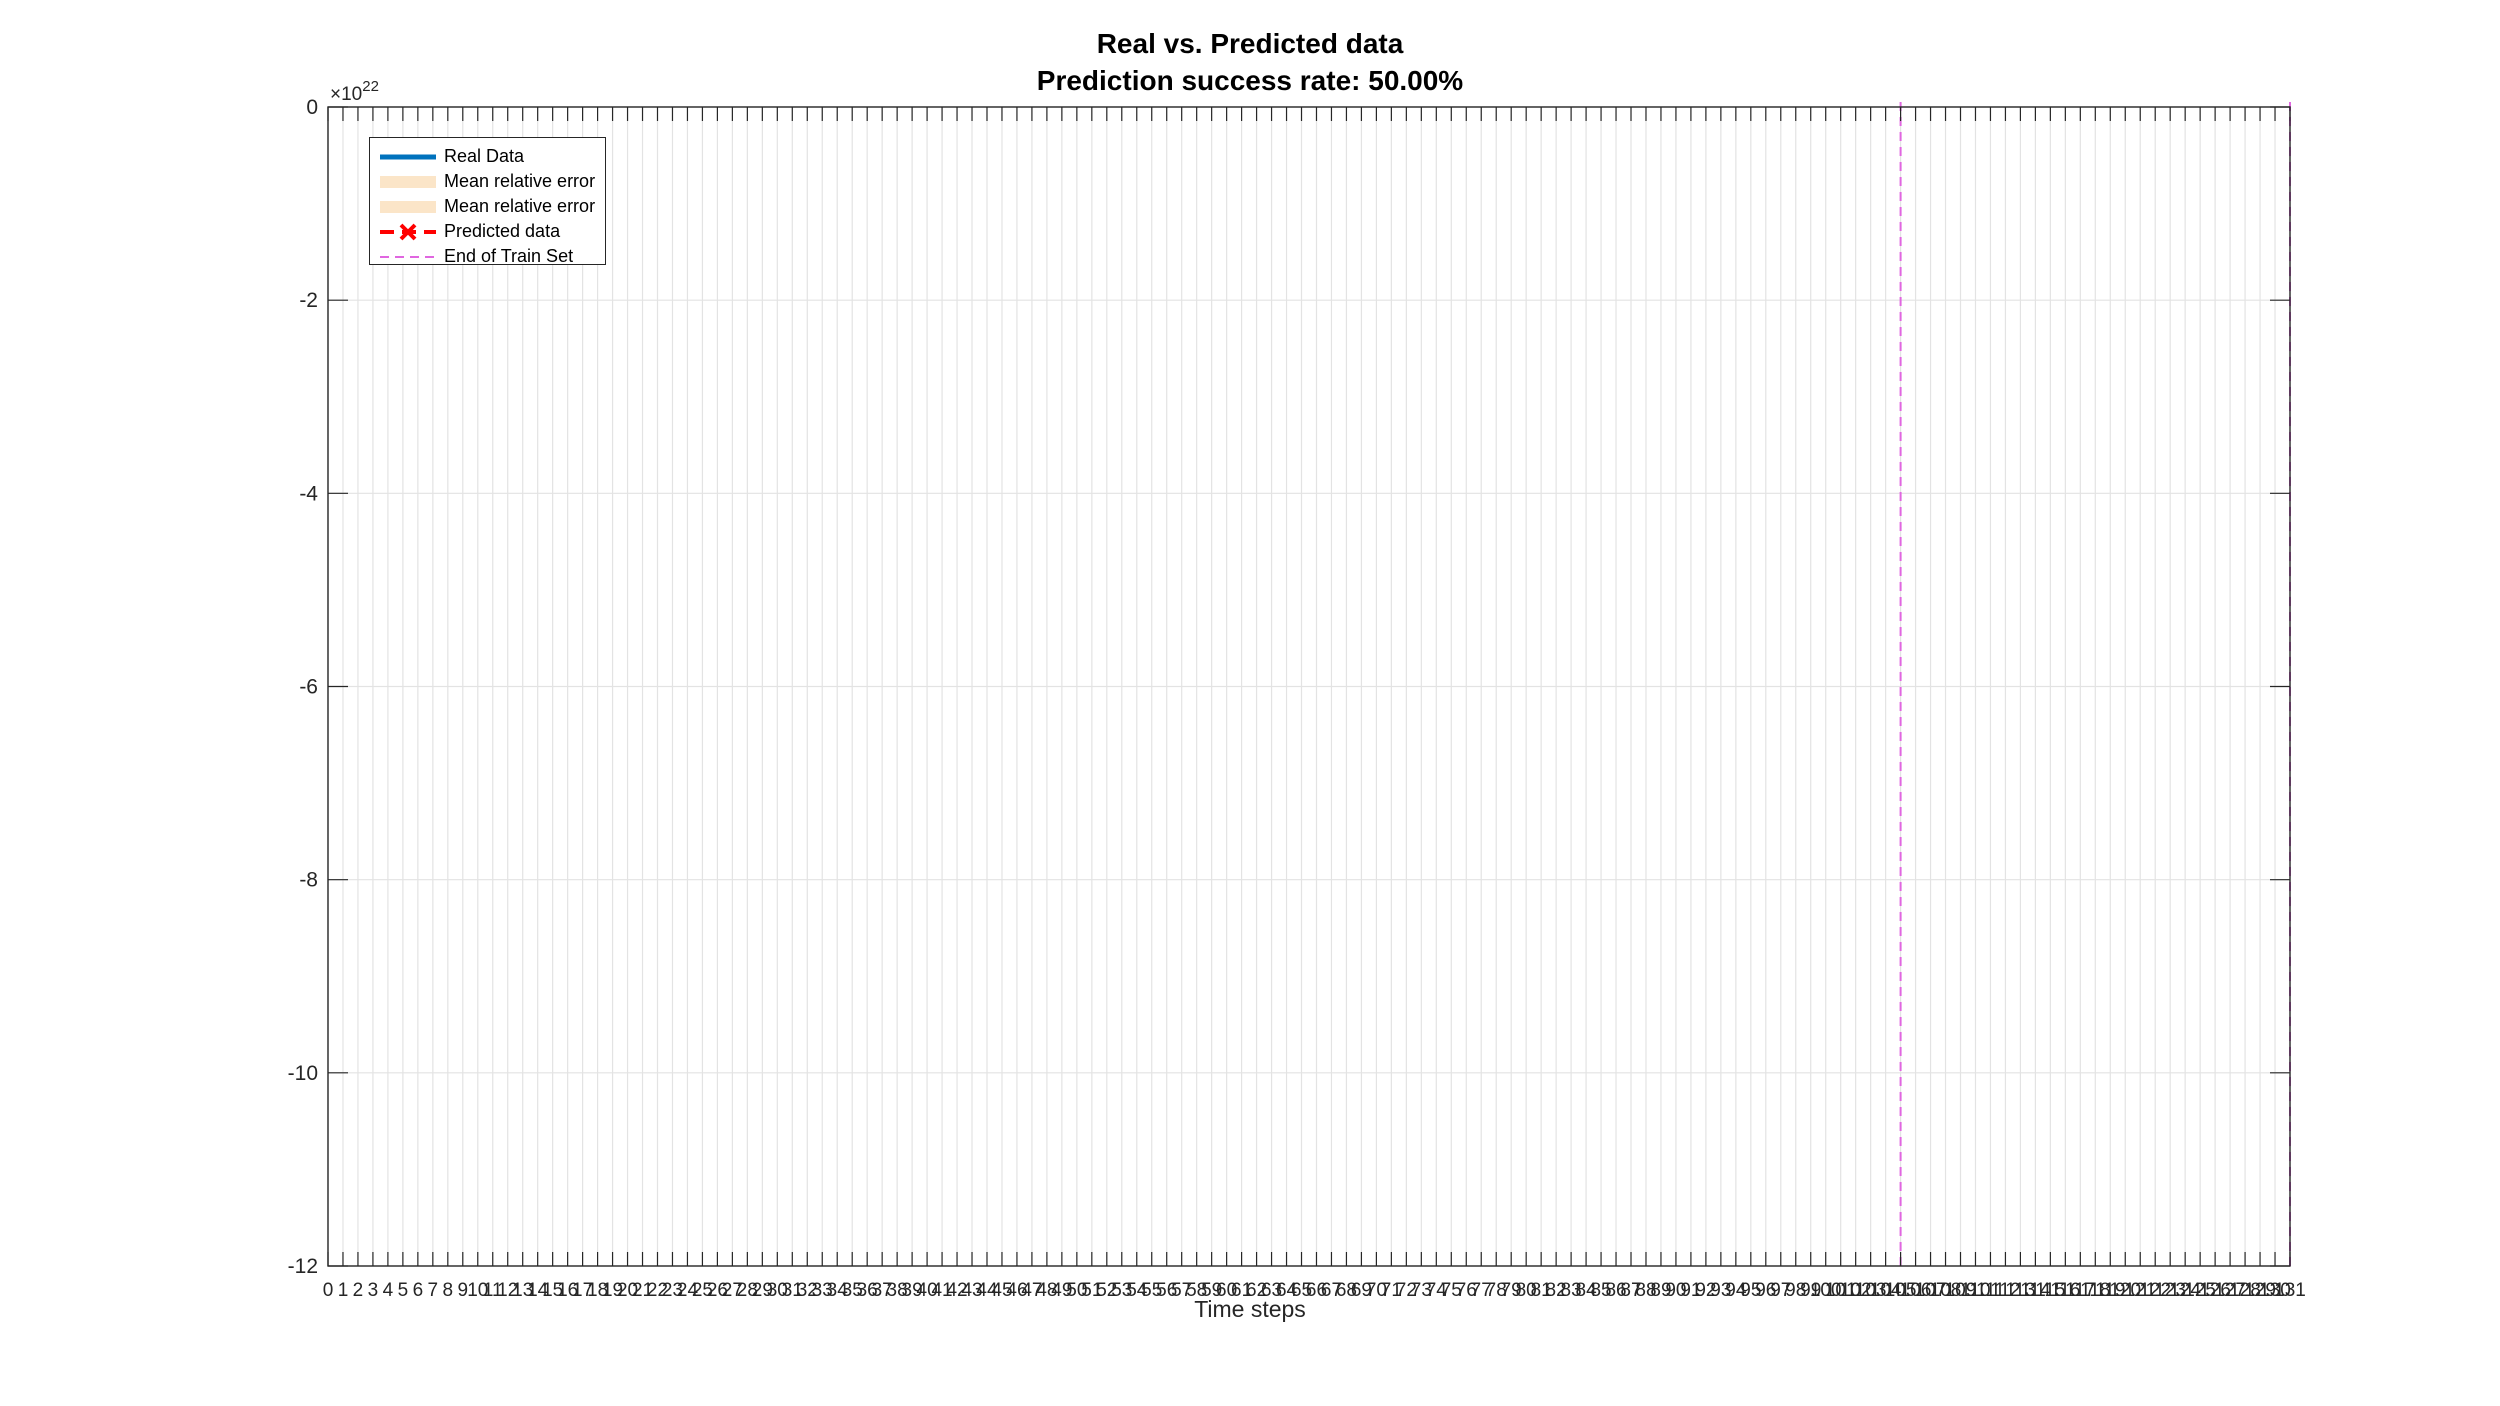 The width and height of the screenshot is (2500, 1406). Describe the element at coordinates (1931, 1290) in the screenshot. I see `x-tick-label: 107` at that location.